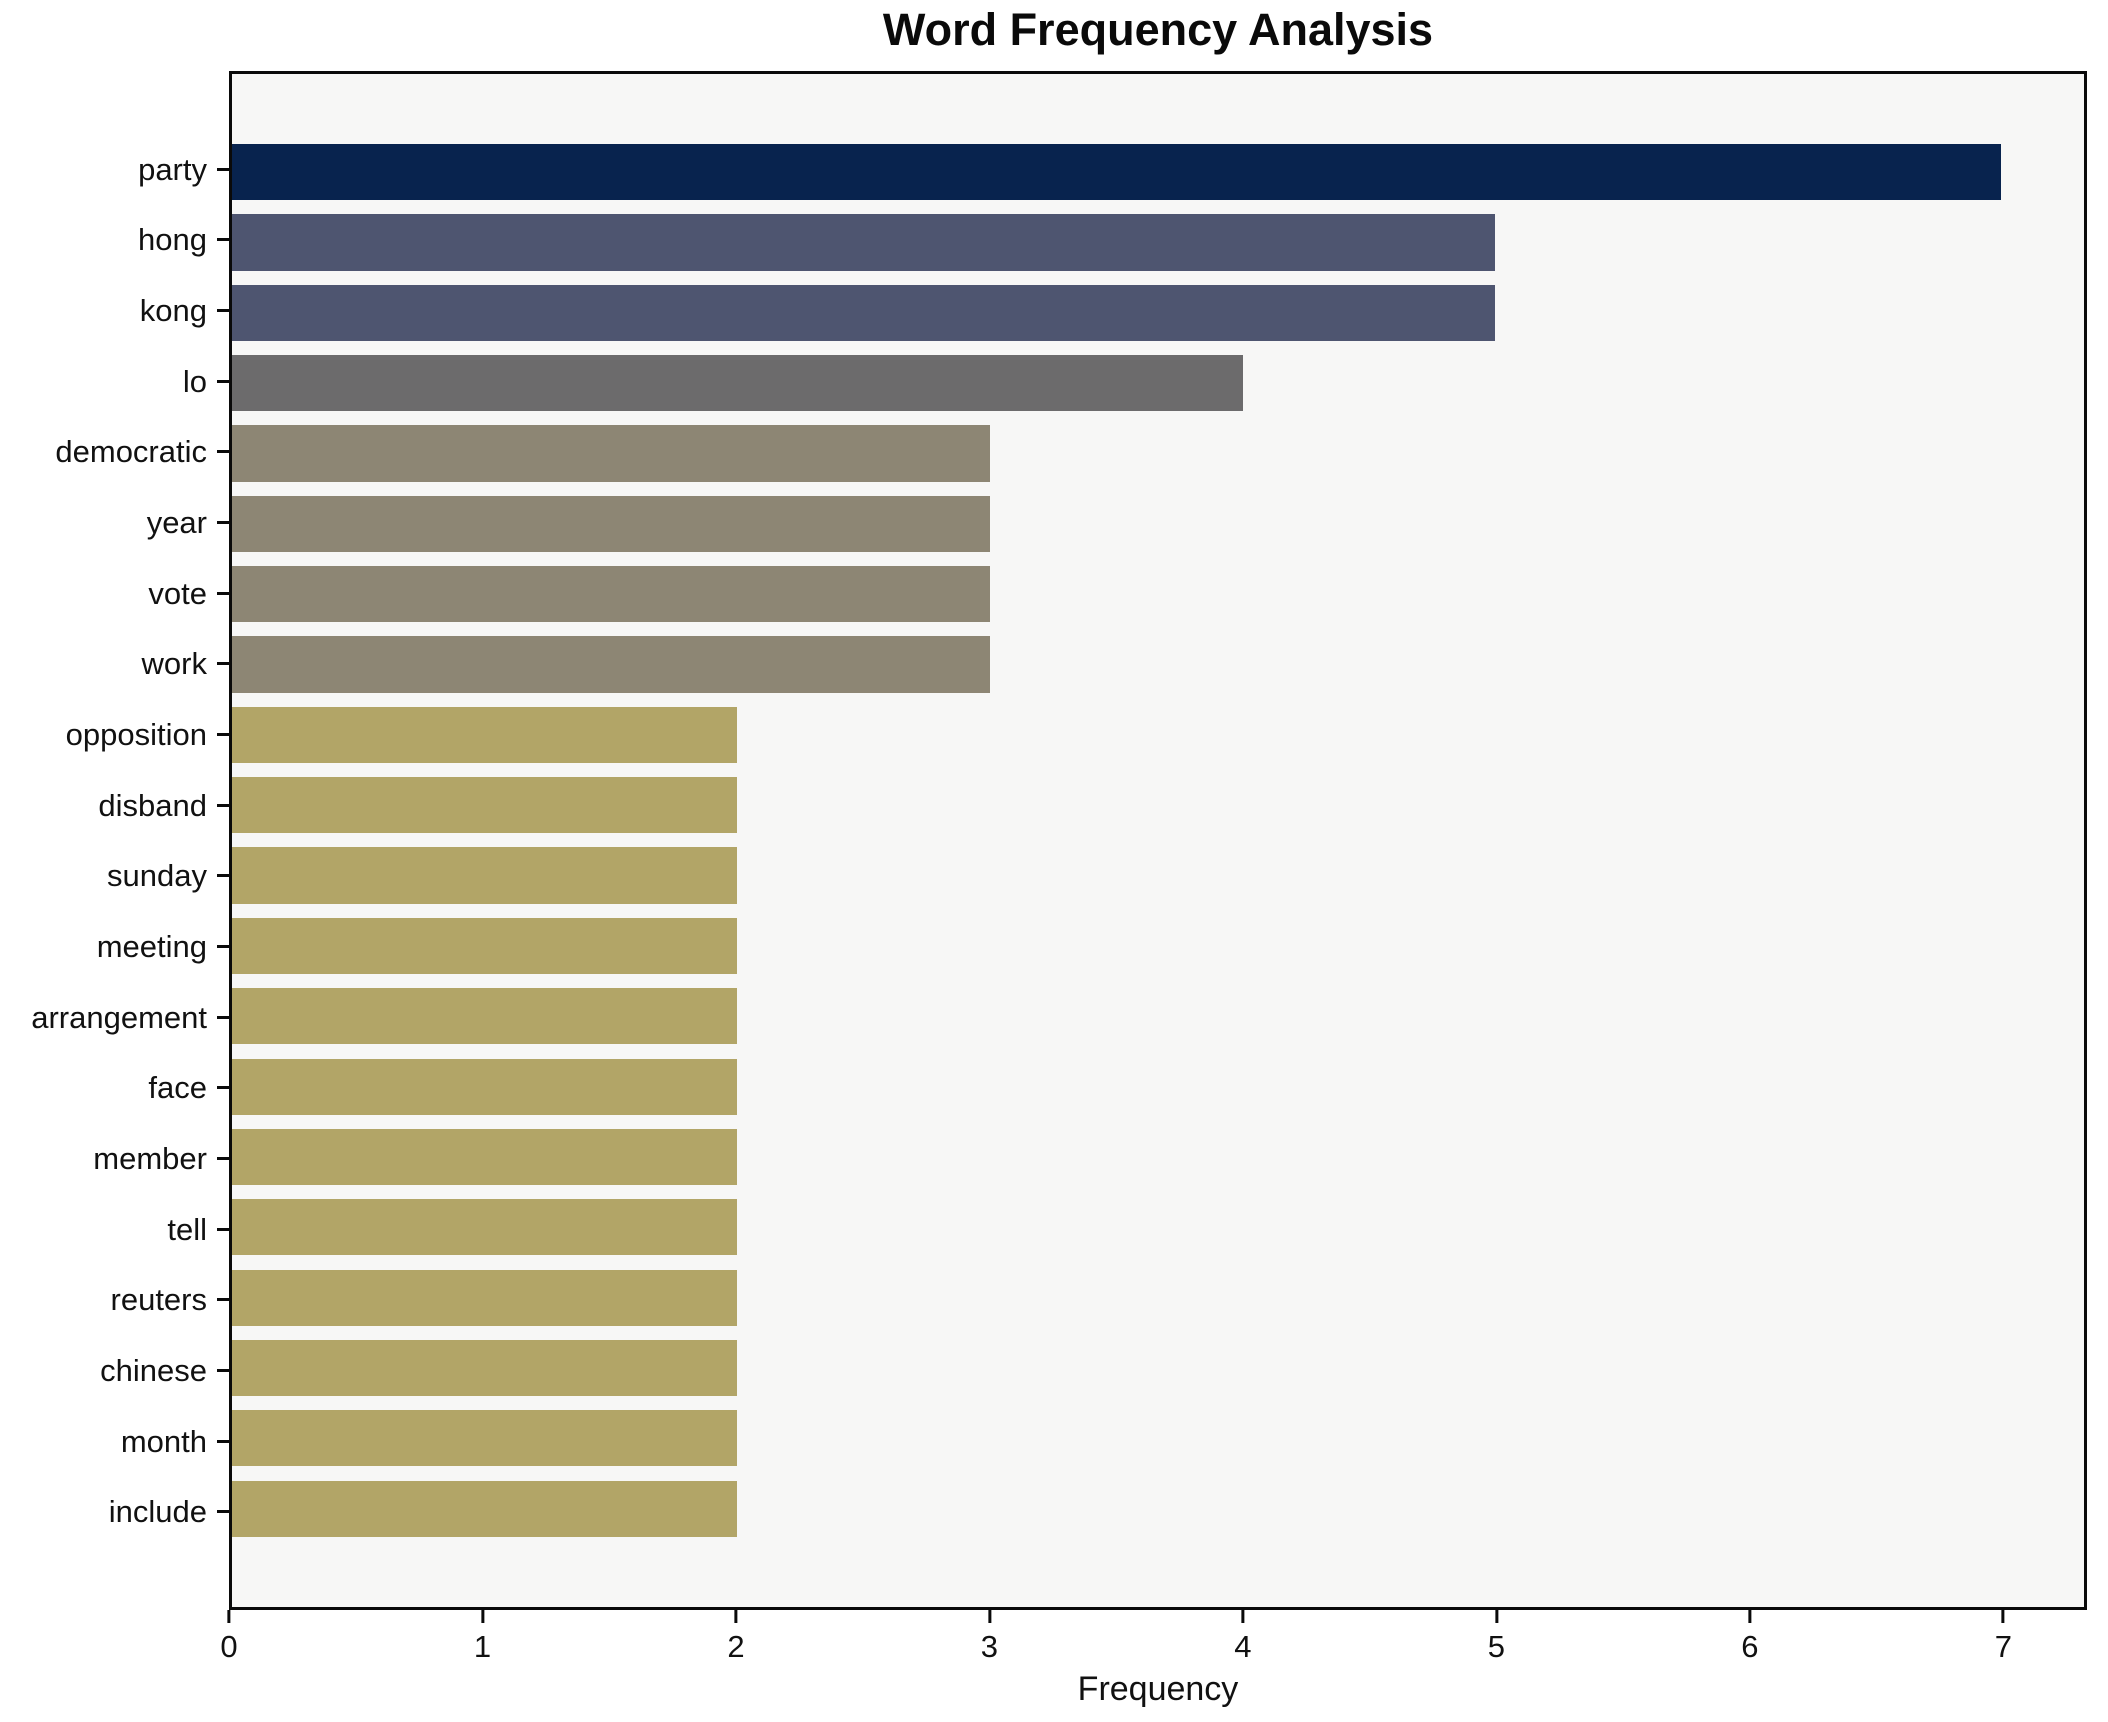 The image size is (2108, 1722). I want to click on bar-reuters, so click(485, 1297).